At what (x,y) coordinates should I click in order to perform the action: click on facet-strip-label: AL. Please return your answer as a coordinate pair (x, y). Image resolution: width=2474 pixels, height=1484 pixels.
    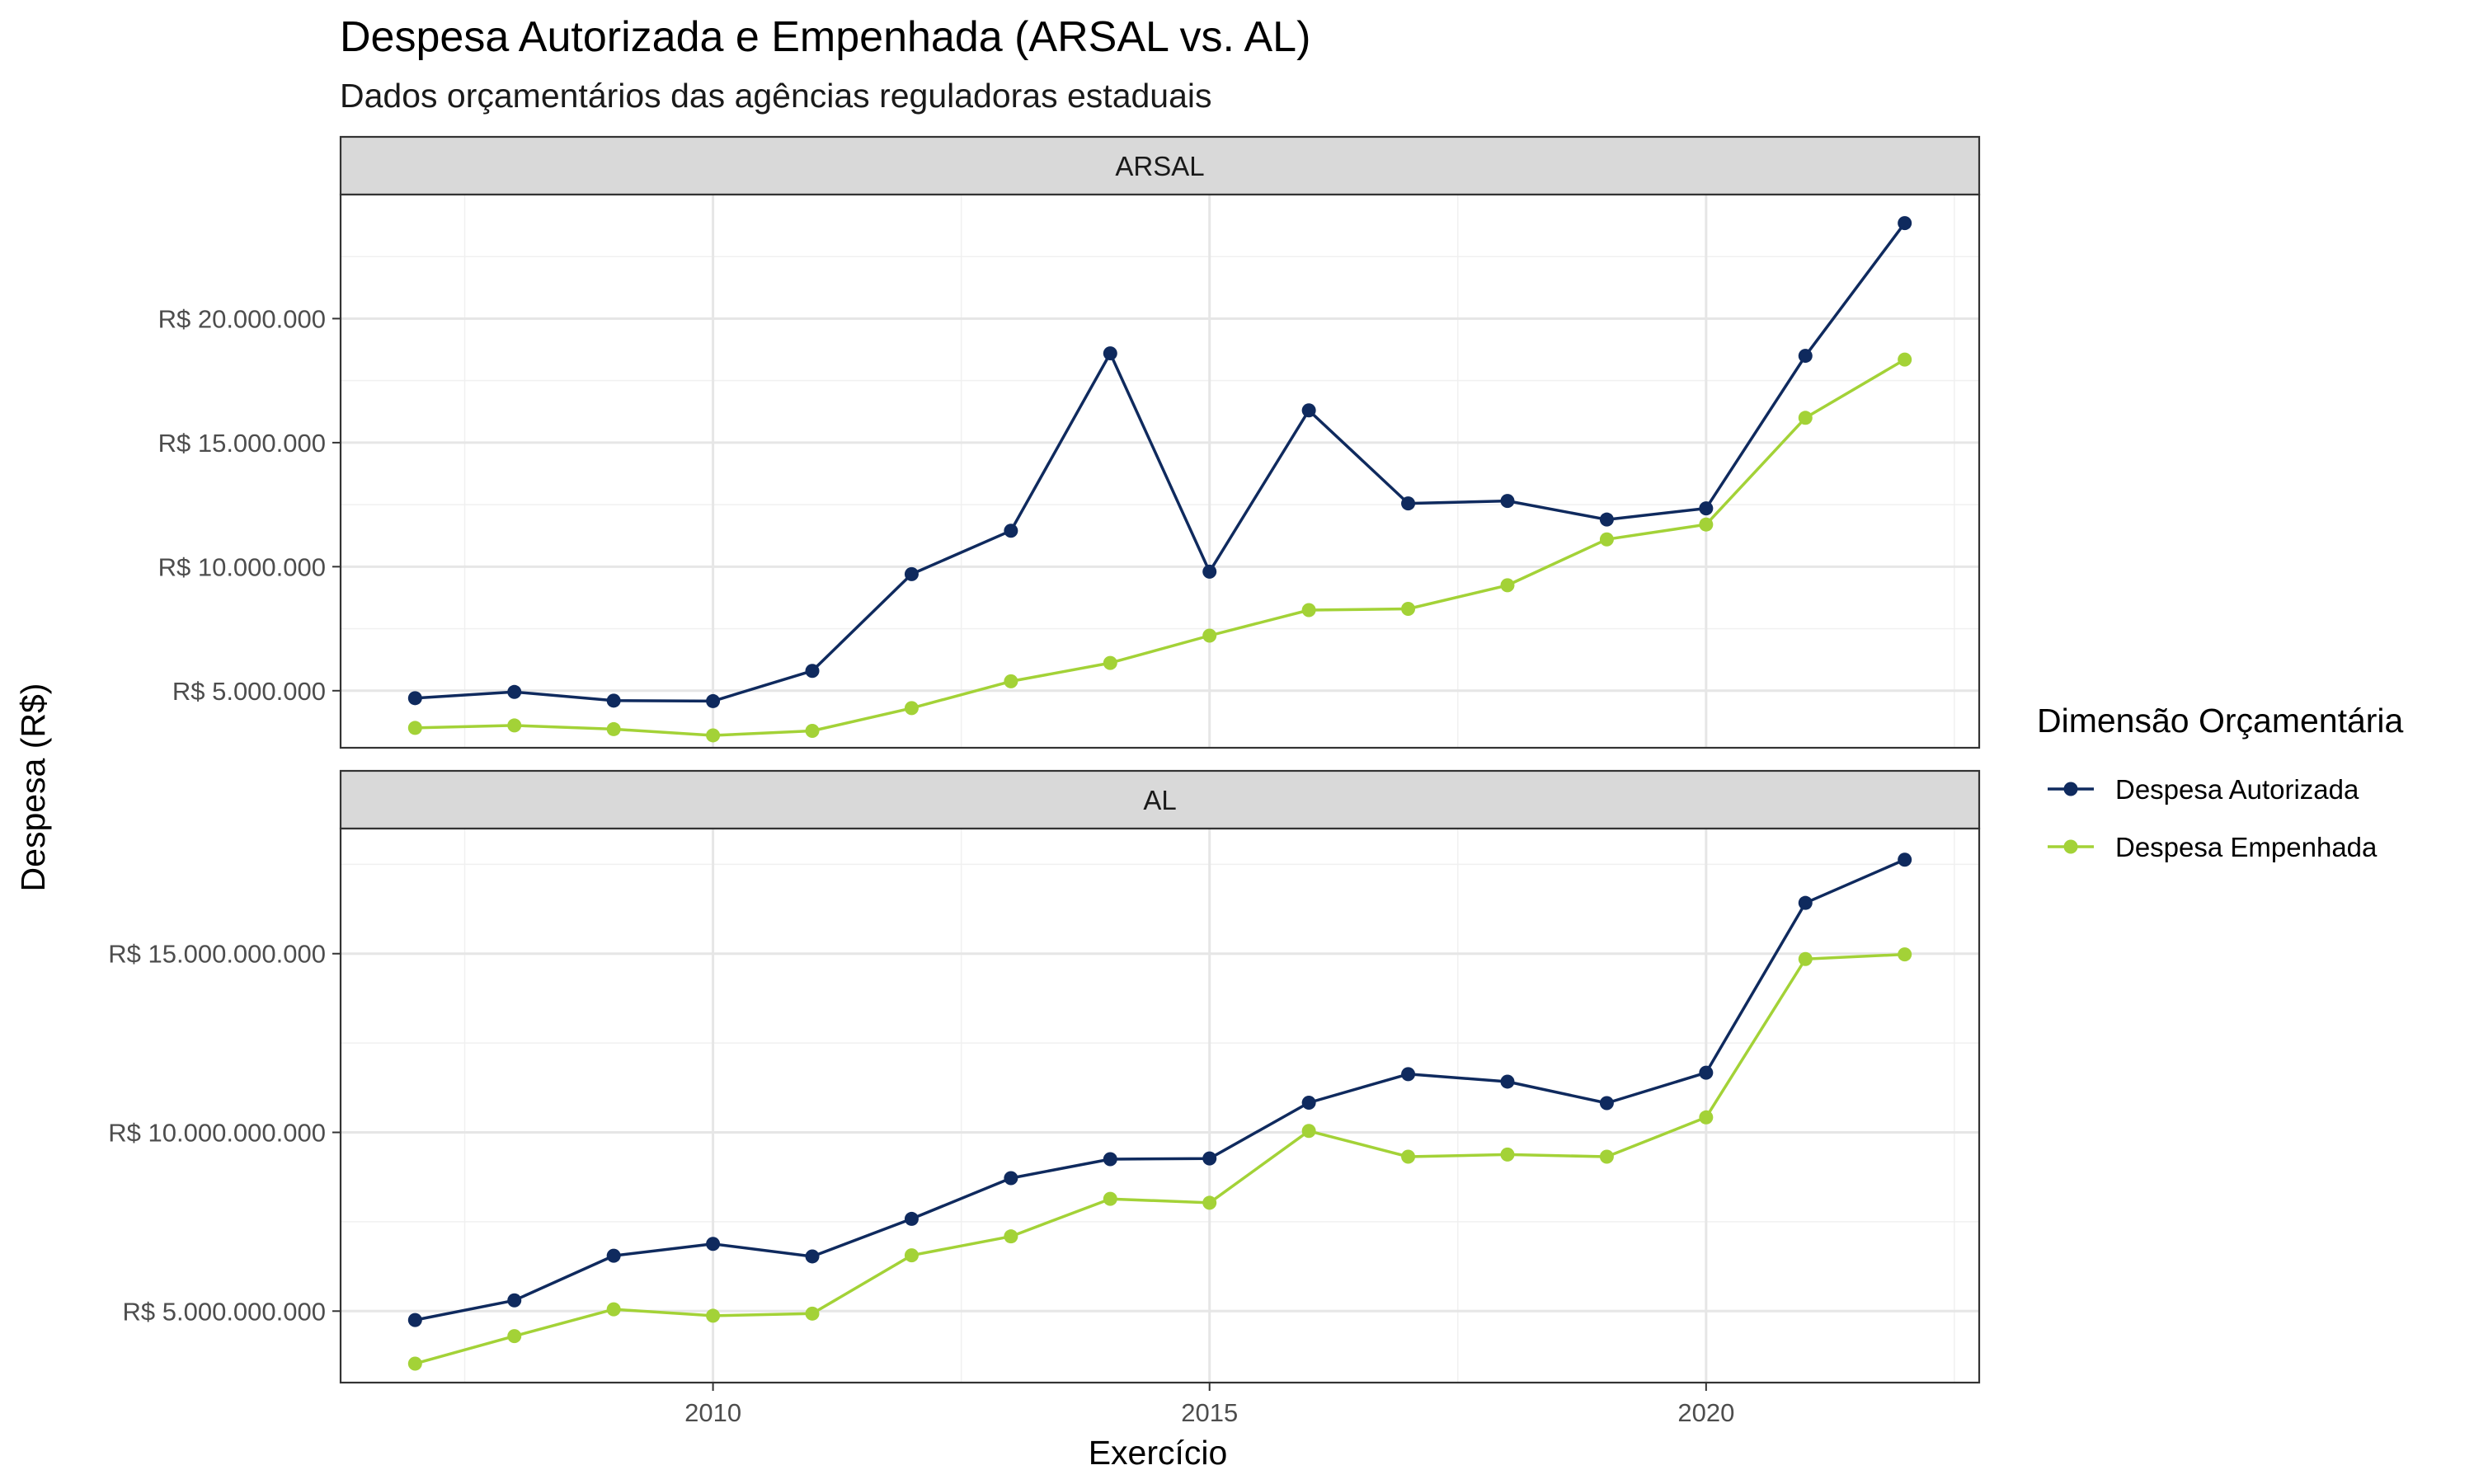
    Looking at the image, I should click on (1159, 800).